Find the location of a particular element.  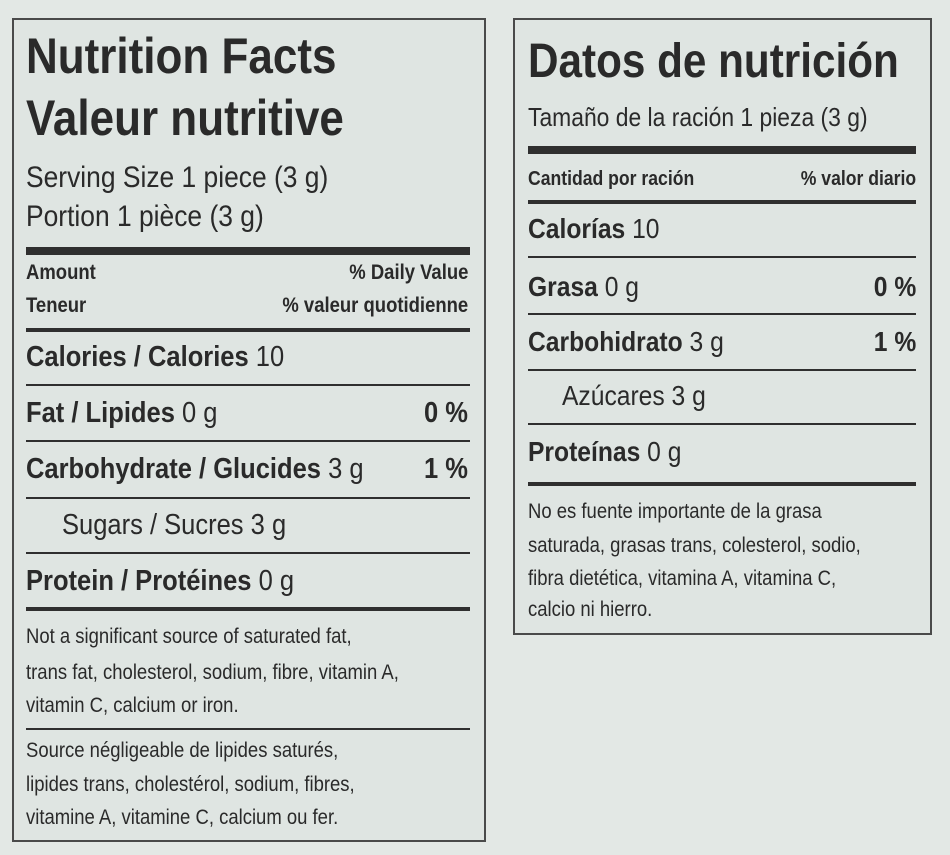

row: Grasa 0 g is located at coordinates (583, 287).